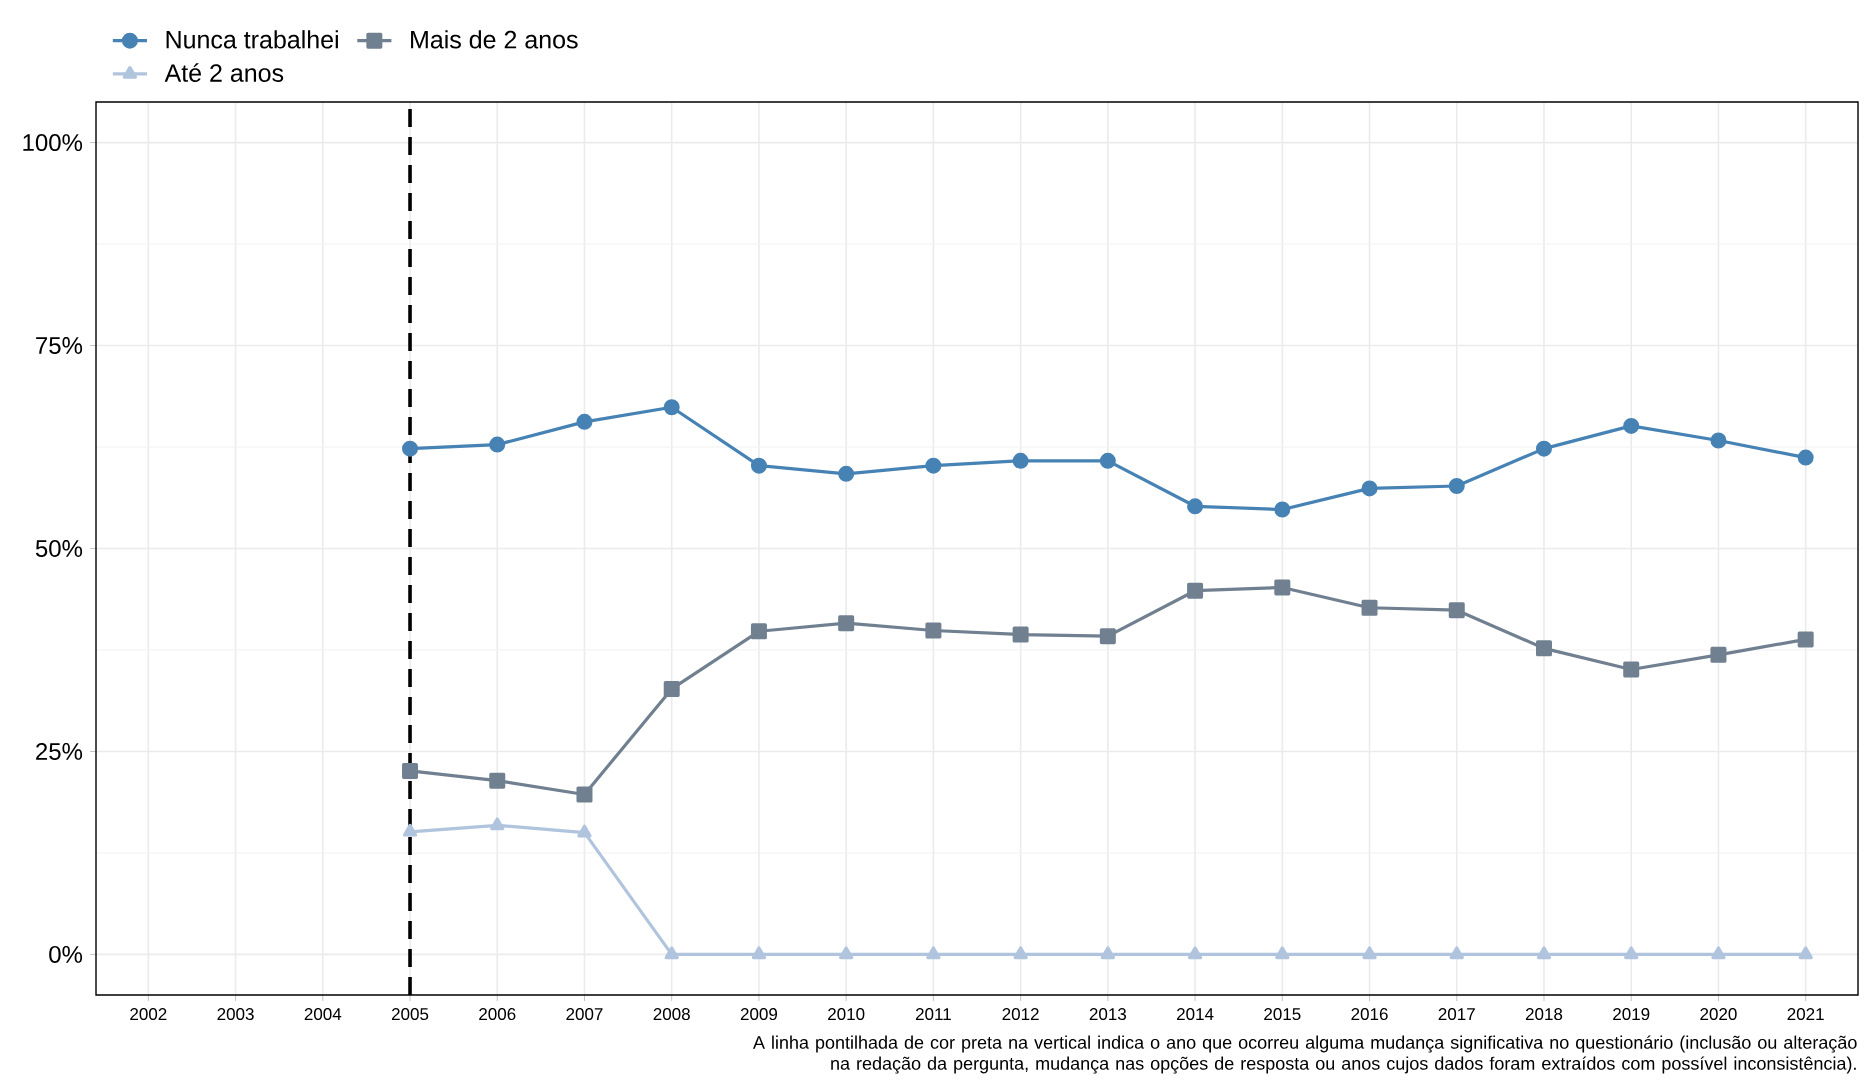 The height and width of the screenshot is (1083, 1868). What do you see at coordinates (1369, 1014) in the screenshot?
I see `x-tick-label: 2016` at bounding box center [1369, 1014].